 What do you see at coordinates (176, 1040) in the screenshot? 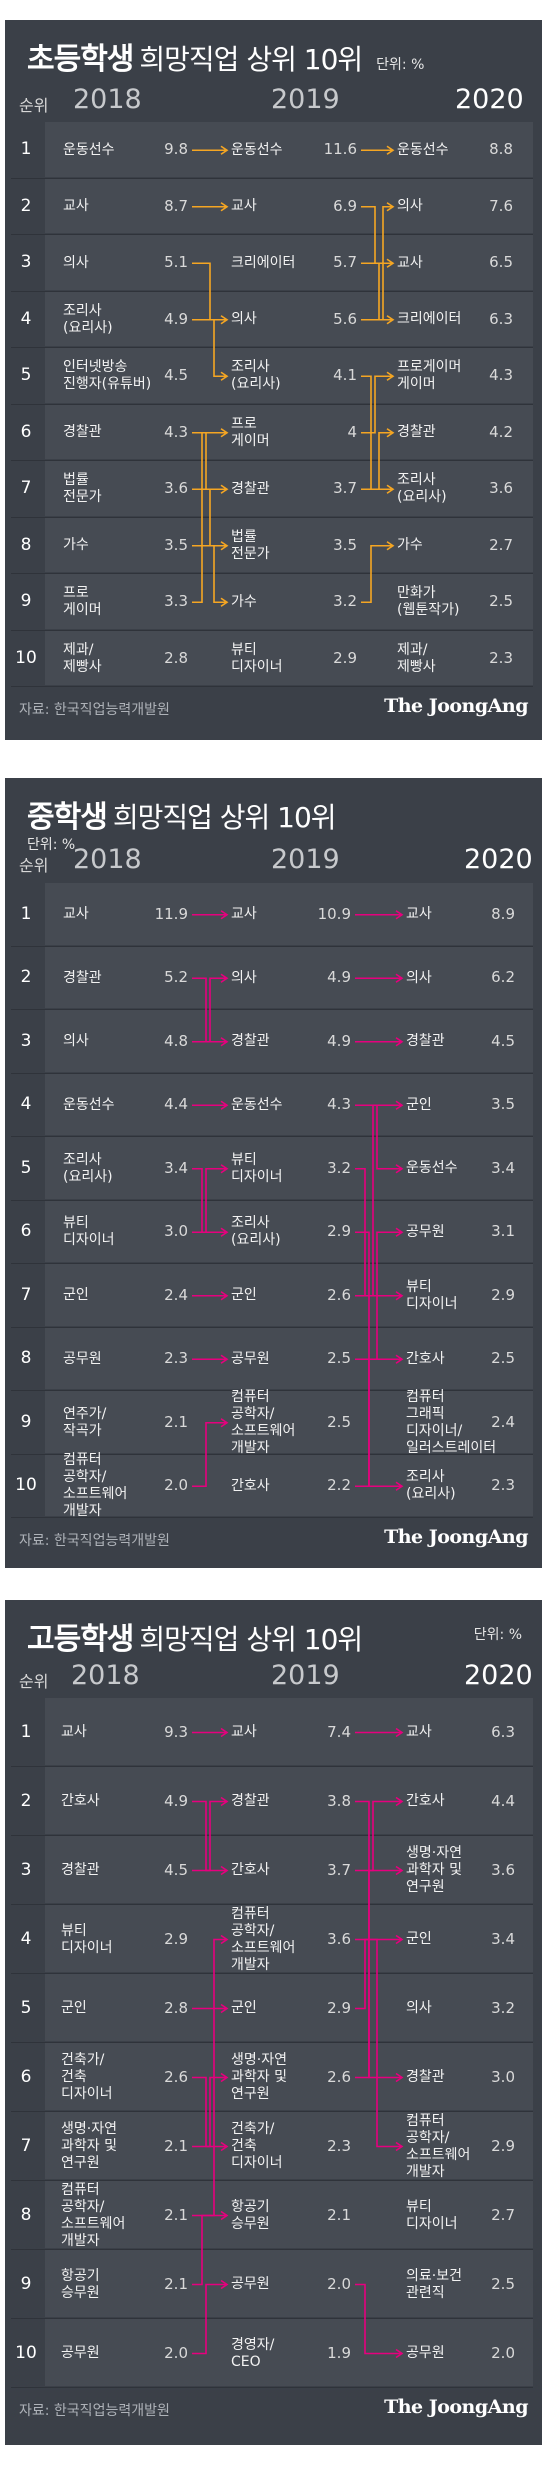
I see `job-percent: 4.8` at bounding box center [176, 1040].